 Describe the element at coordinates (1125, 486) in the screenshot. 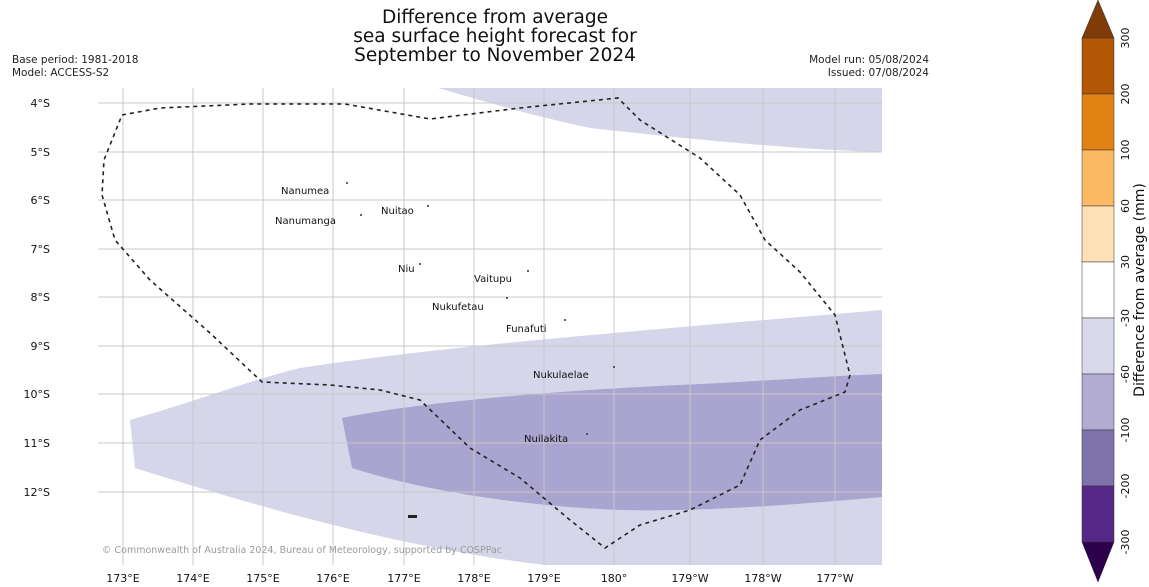

I see `colorbar-tick: -200` at that location.